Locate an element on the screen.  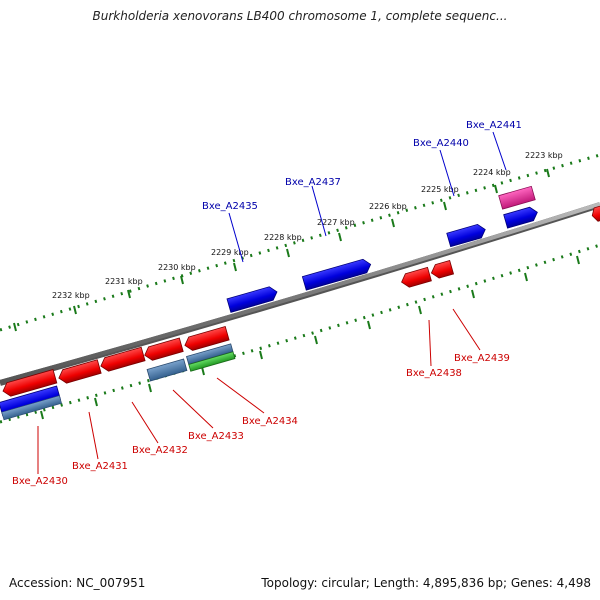
gene-label-bxe-a2434: Bxe_A2434 is located at coordinates (270, 421).